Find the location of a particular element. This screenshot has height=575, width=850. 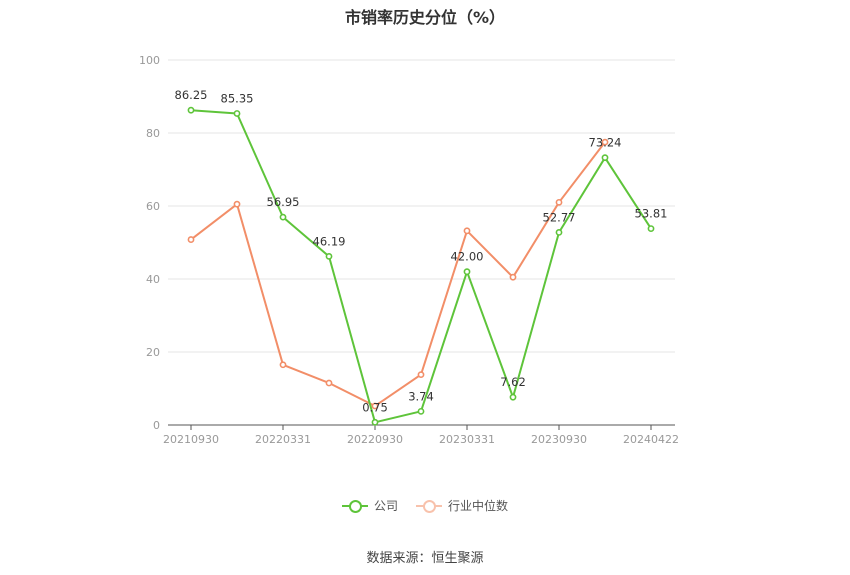

y-tick-label-20: 20 is located at coordinates (153, 352).